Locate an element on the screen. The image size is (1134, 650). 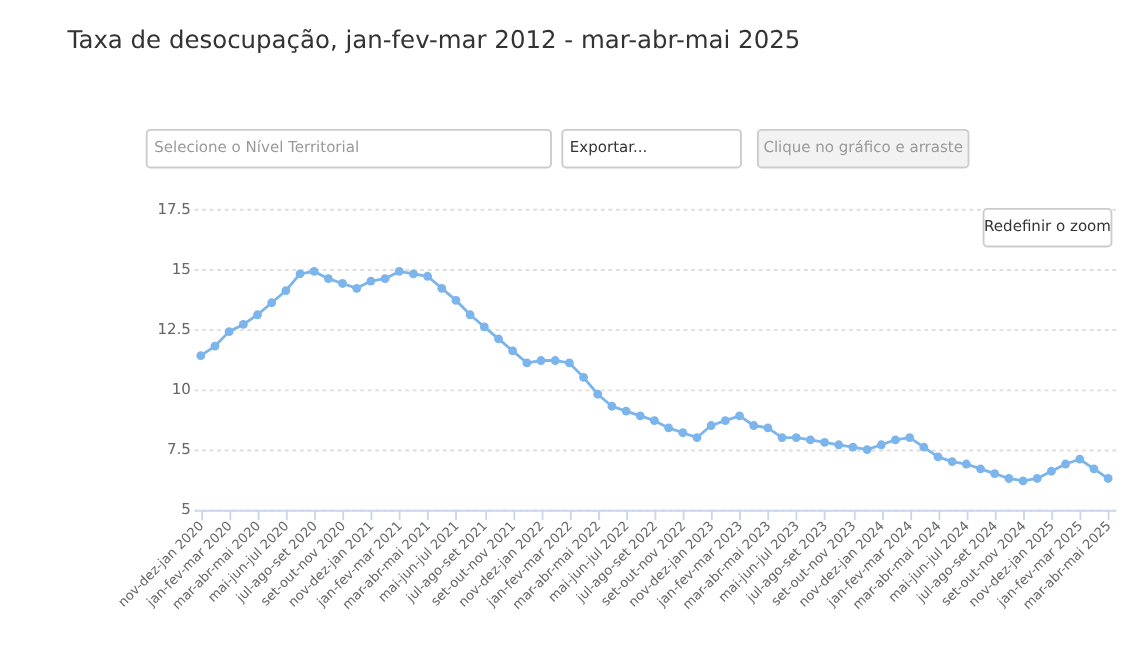
text: Selecione o Nível Territorial is located at coordinates (257, 147).